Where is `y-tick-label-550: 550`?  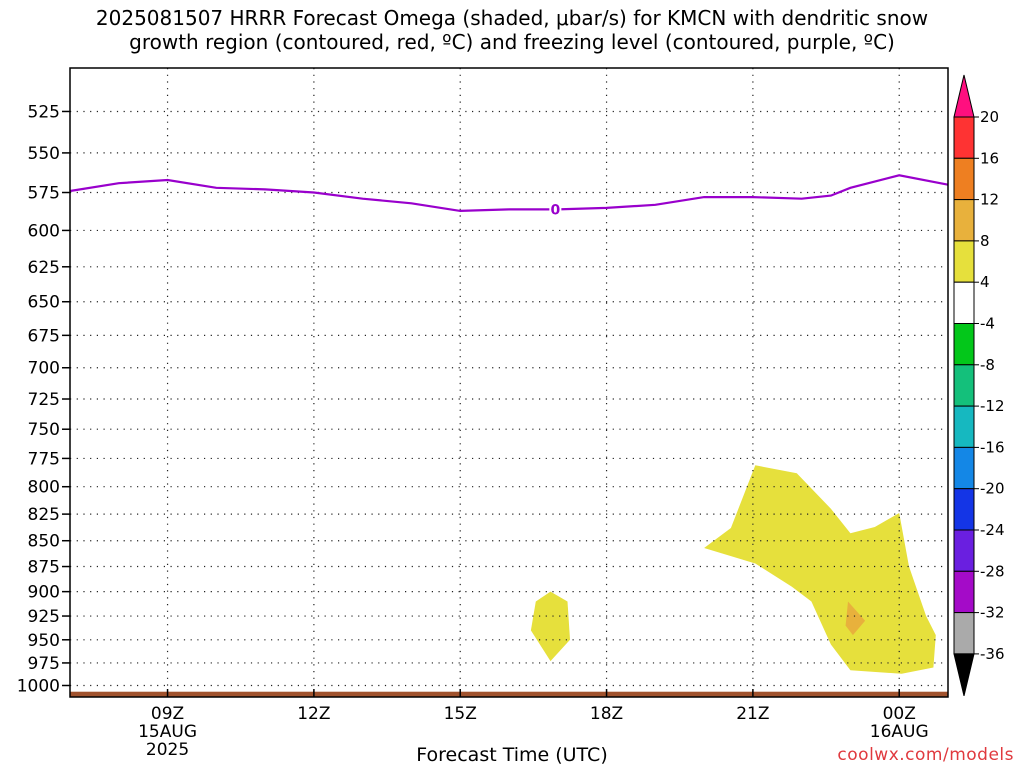
y-tick-label-550: 550 is located at coordinates (44, 154).